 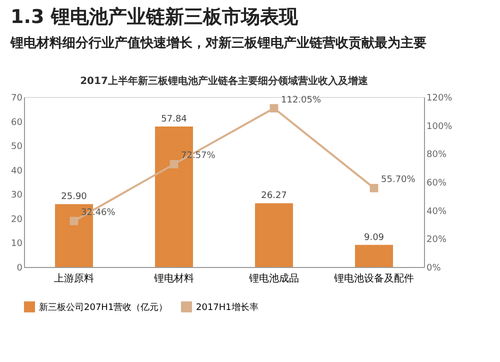 What do you see at coordinates (17, 123) in the screenshot?
I see `y-tick-label: 60` at bounding box center [17, 123].